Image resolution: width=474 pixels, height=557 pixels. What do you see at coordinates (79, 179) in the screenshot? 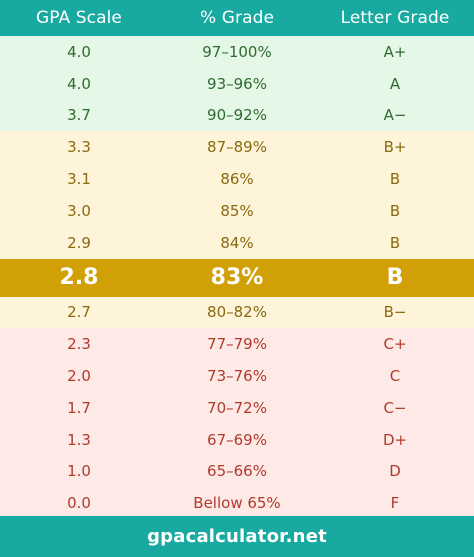
I see `gpa-cell: 3.1` at bounding box center [79, 179].